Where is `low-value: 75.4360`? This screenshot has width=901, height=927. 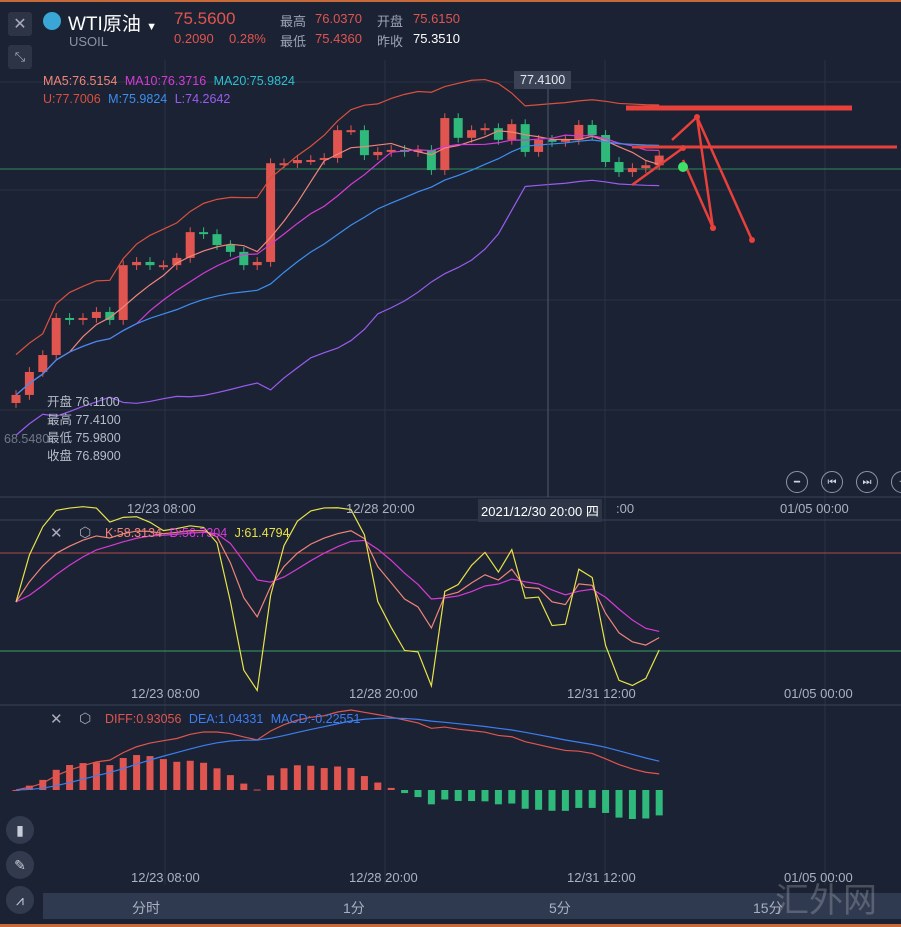 low-value: 75.4360 is located at coordinates (338, 38).